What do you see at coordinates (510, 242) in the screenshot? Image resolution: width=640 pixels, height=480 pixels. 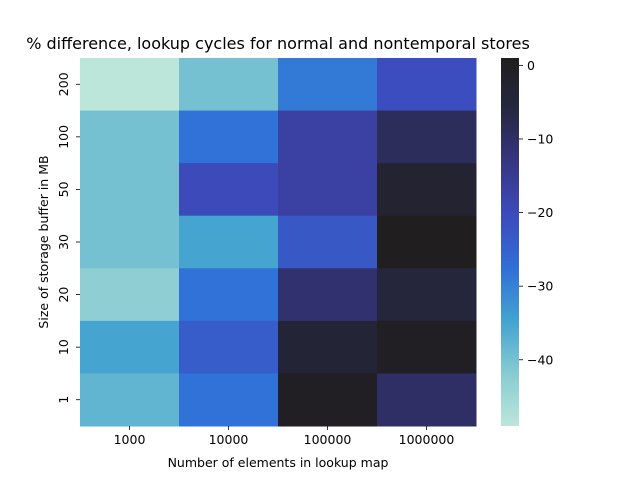 I see `colorbar` at bounding box center [510, 242].